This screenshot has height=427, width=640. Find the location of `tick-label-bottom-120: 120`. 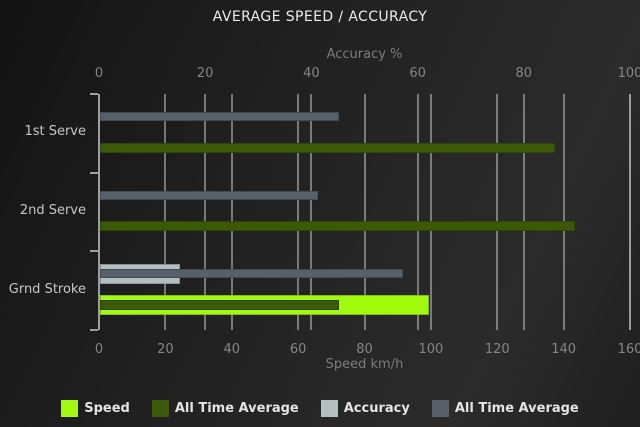

tick-label-bottom-120: 120 is located at coordinates (497, 349).